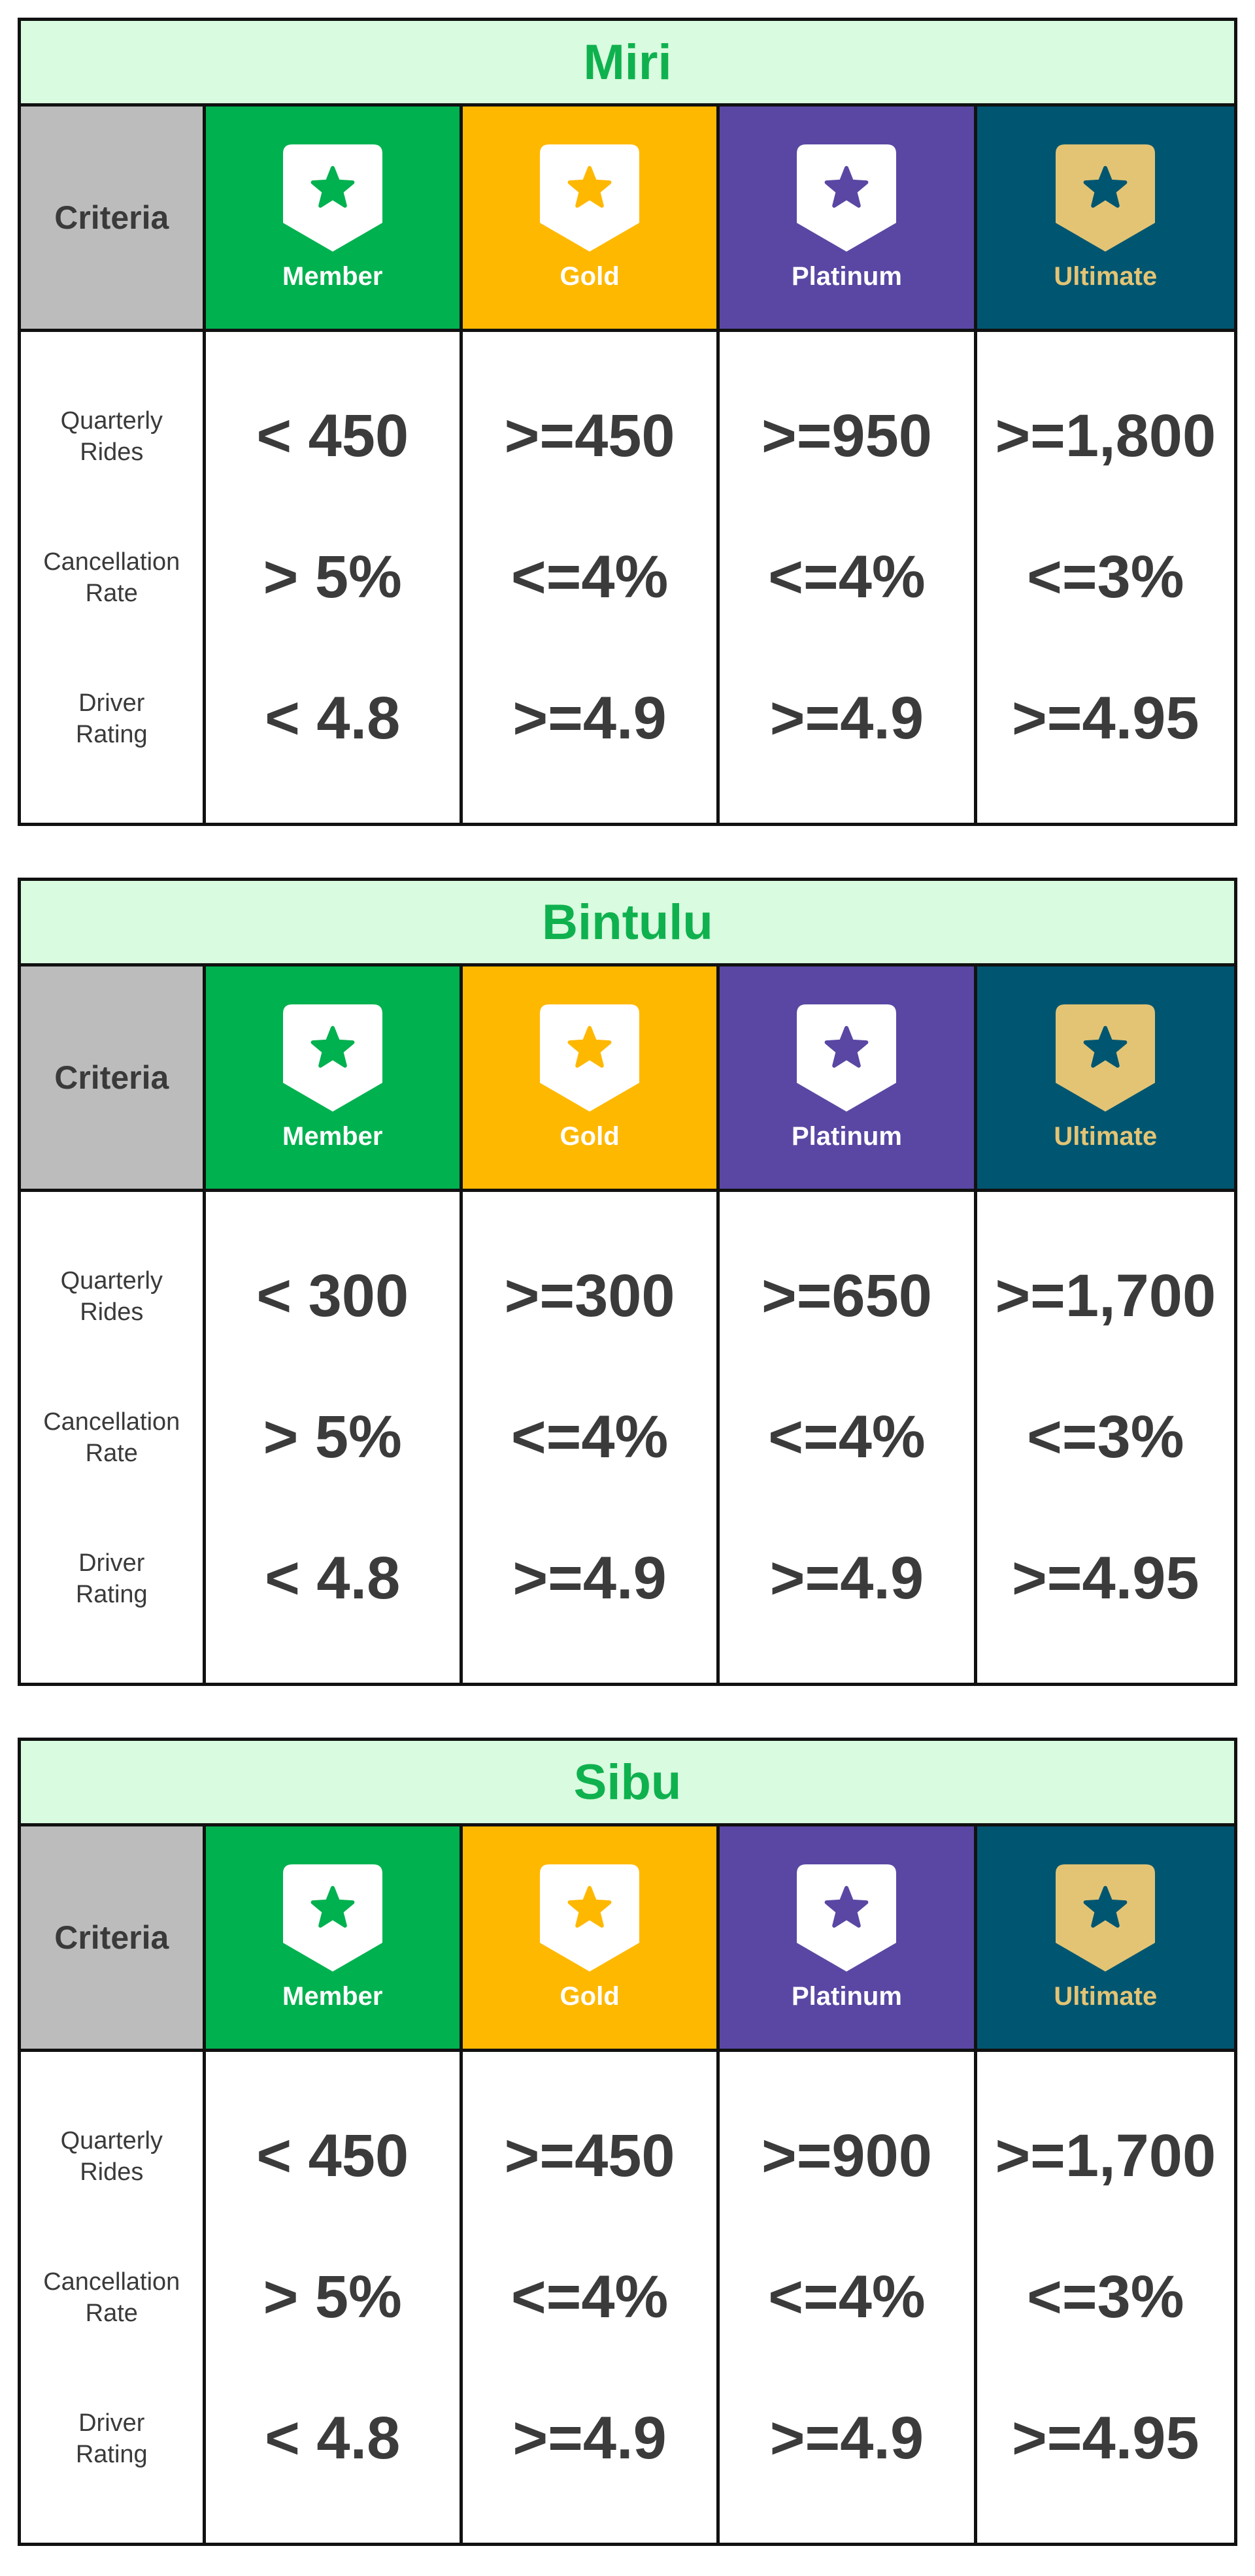 The width and height of the screenshot is (1255, 2576). I want to click on threshold-value: >=1,700, so click(1105, 2156).